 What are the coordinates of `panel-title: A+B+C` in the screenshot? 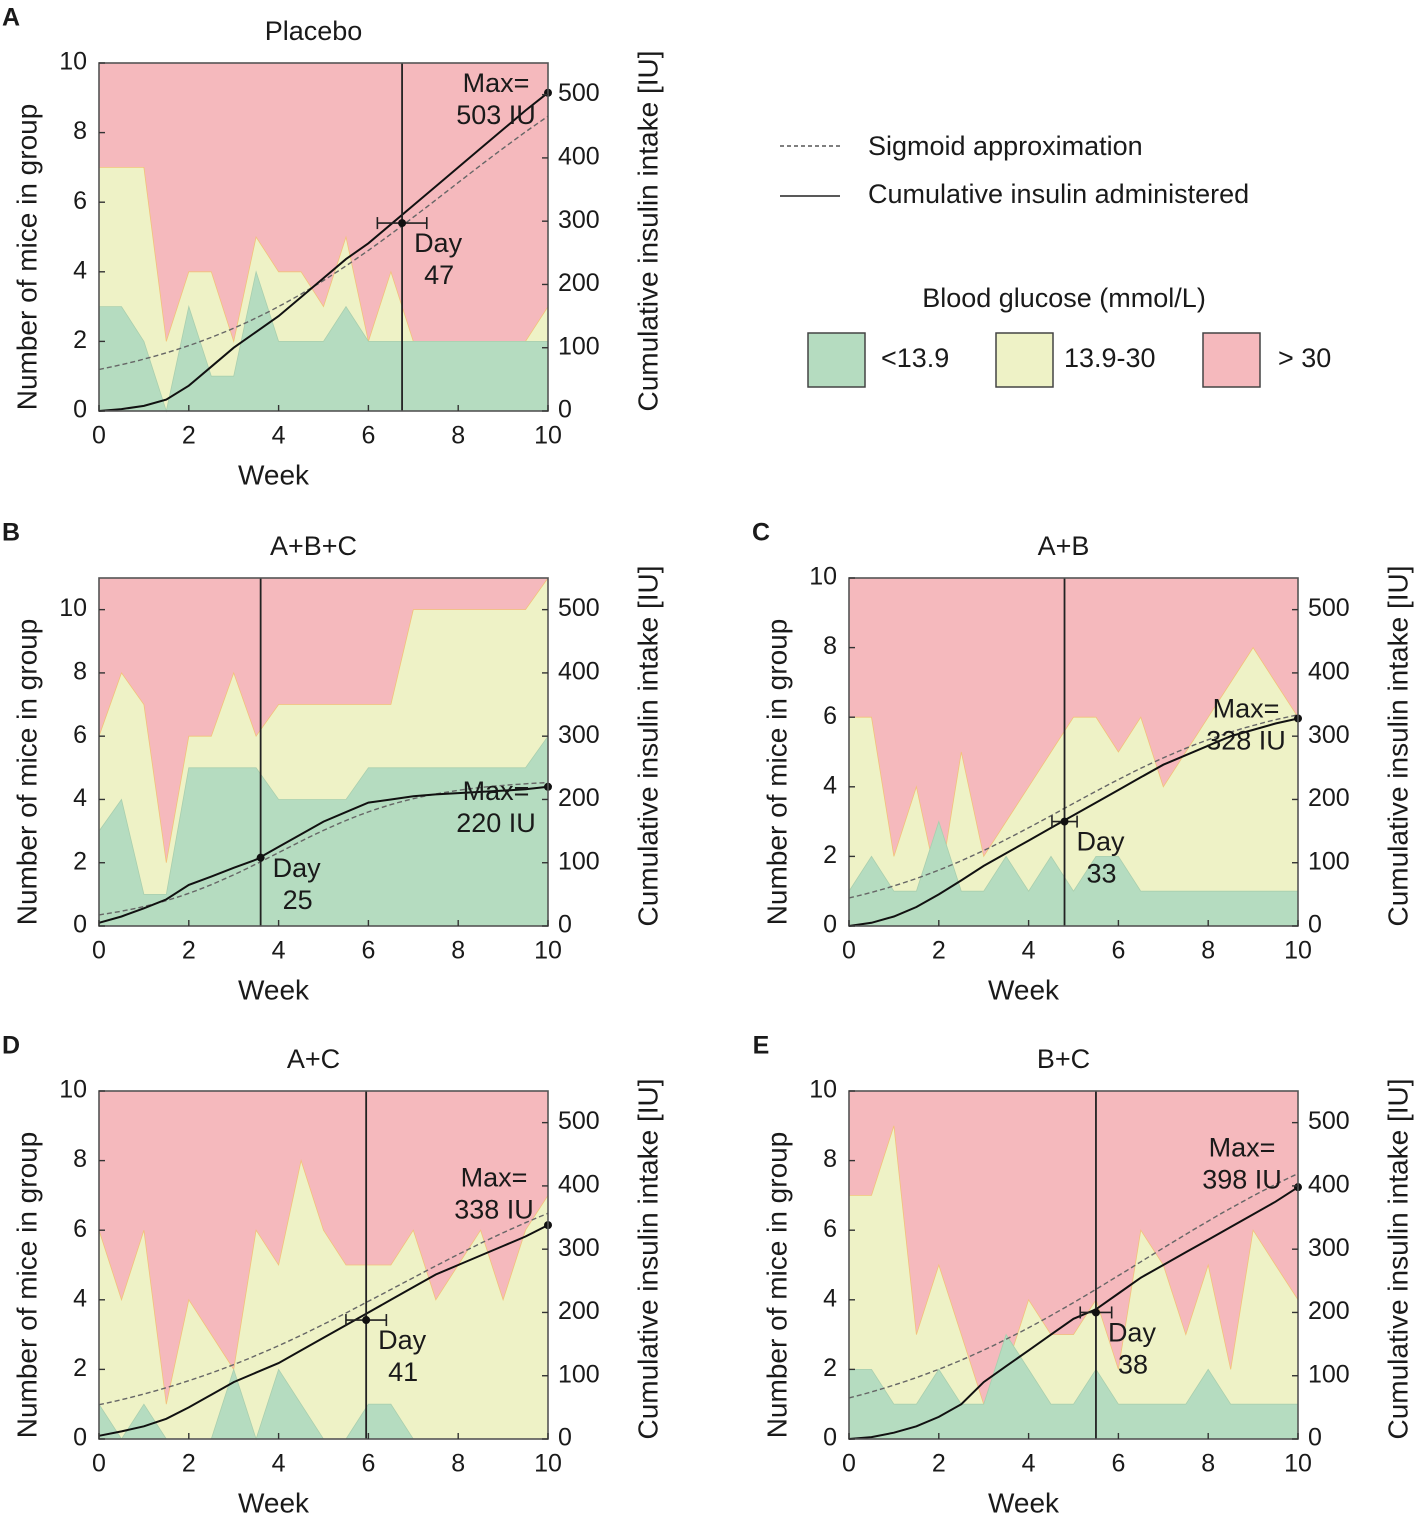 It's located at (313, 546).